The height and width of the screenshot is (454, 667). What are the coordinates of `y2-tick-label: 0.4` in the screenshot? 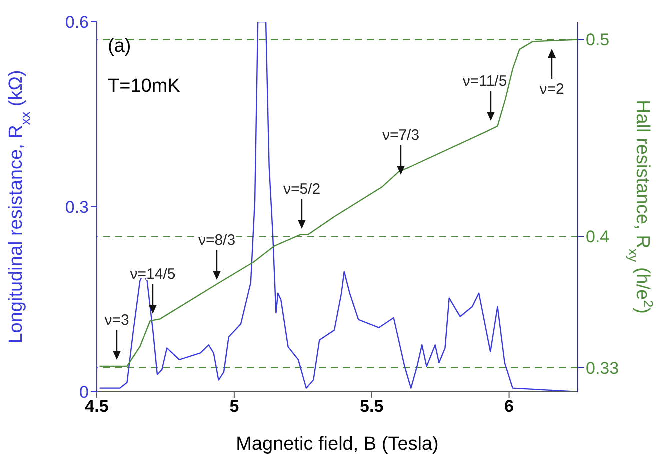 It's located at (598, 237).